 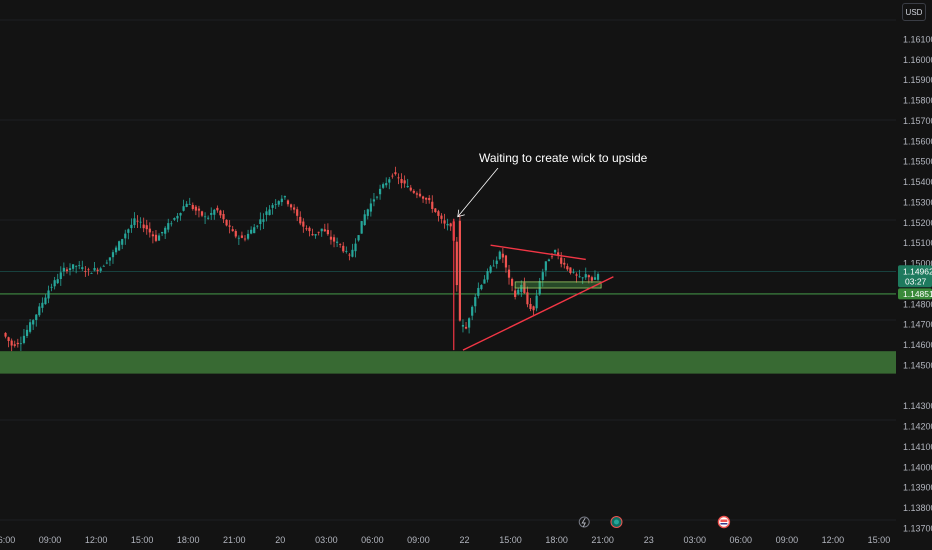 What do you see at coordinates (741, 540) in the screenshot?
I see `x-tick-label: 06:00` at bounding box center [741, 540].